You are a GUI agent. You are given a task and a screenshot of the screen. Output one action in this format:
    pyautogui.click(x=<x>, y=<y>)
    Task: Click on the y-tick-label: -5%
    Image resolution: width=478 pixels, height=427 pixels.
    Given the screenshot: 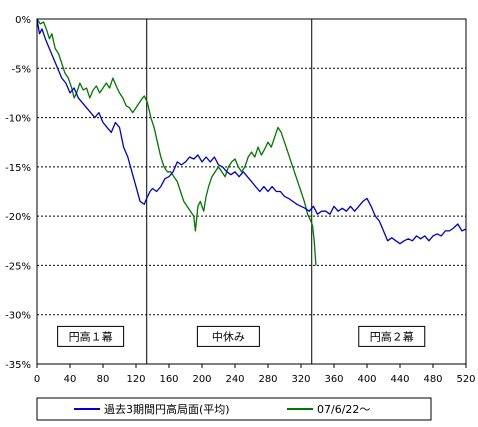 What is the action you would take?
    pyautogui.click(x=21, y=69)
    